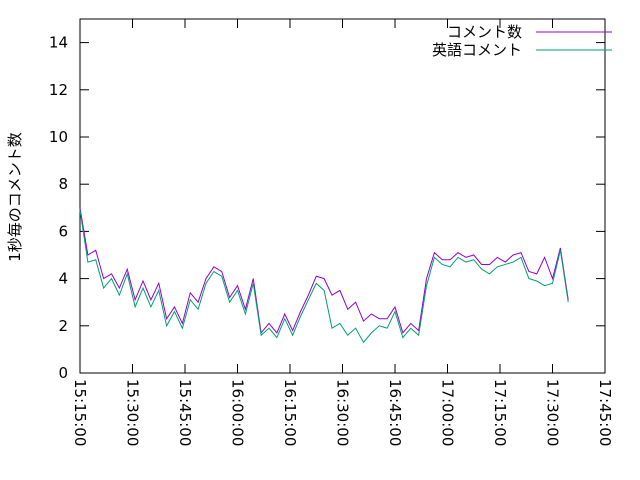 The width and height of the screenshot is (640, 480). I want to click on y-axis-label: 1秒毎のコメント数, so click(15, 197).